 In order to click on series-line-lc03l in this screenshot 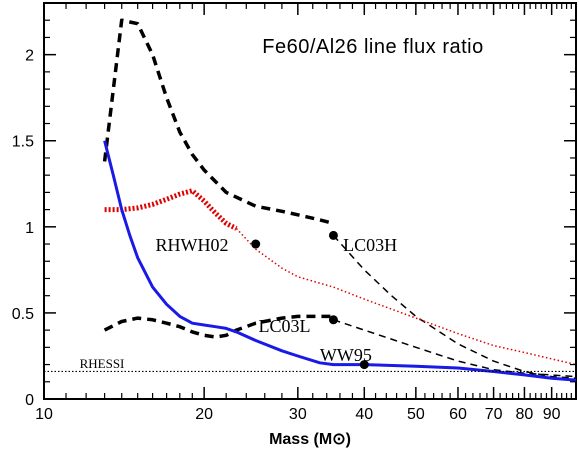, I will do `click(218, 326)`.